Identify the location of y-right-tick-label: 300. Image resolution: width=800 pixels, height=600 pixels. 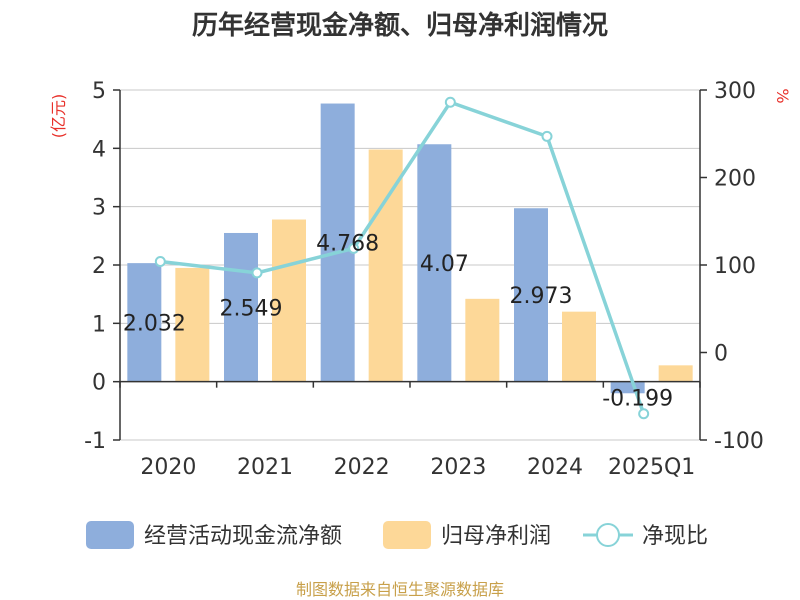
(735, 91).